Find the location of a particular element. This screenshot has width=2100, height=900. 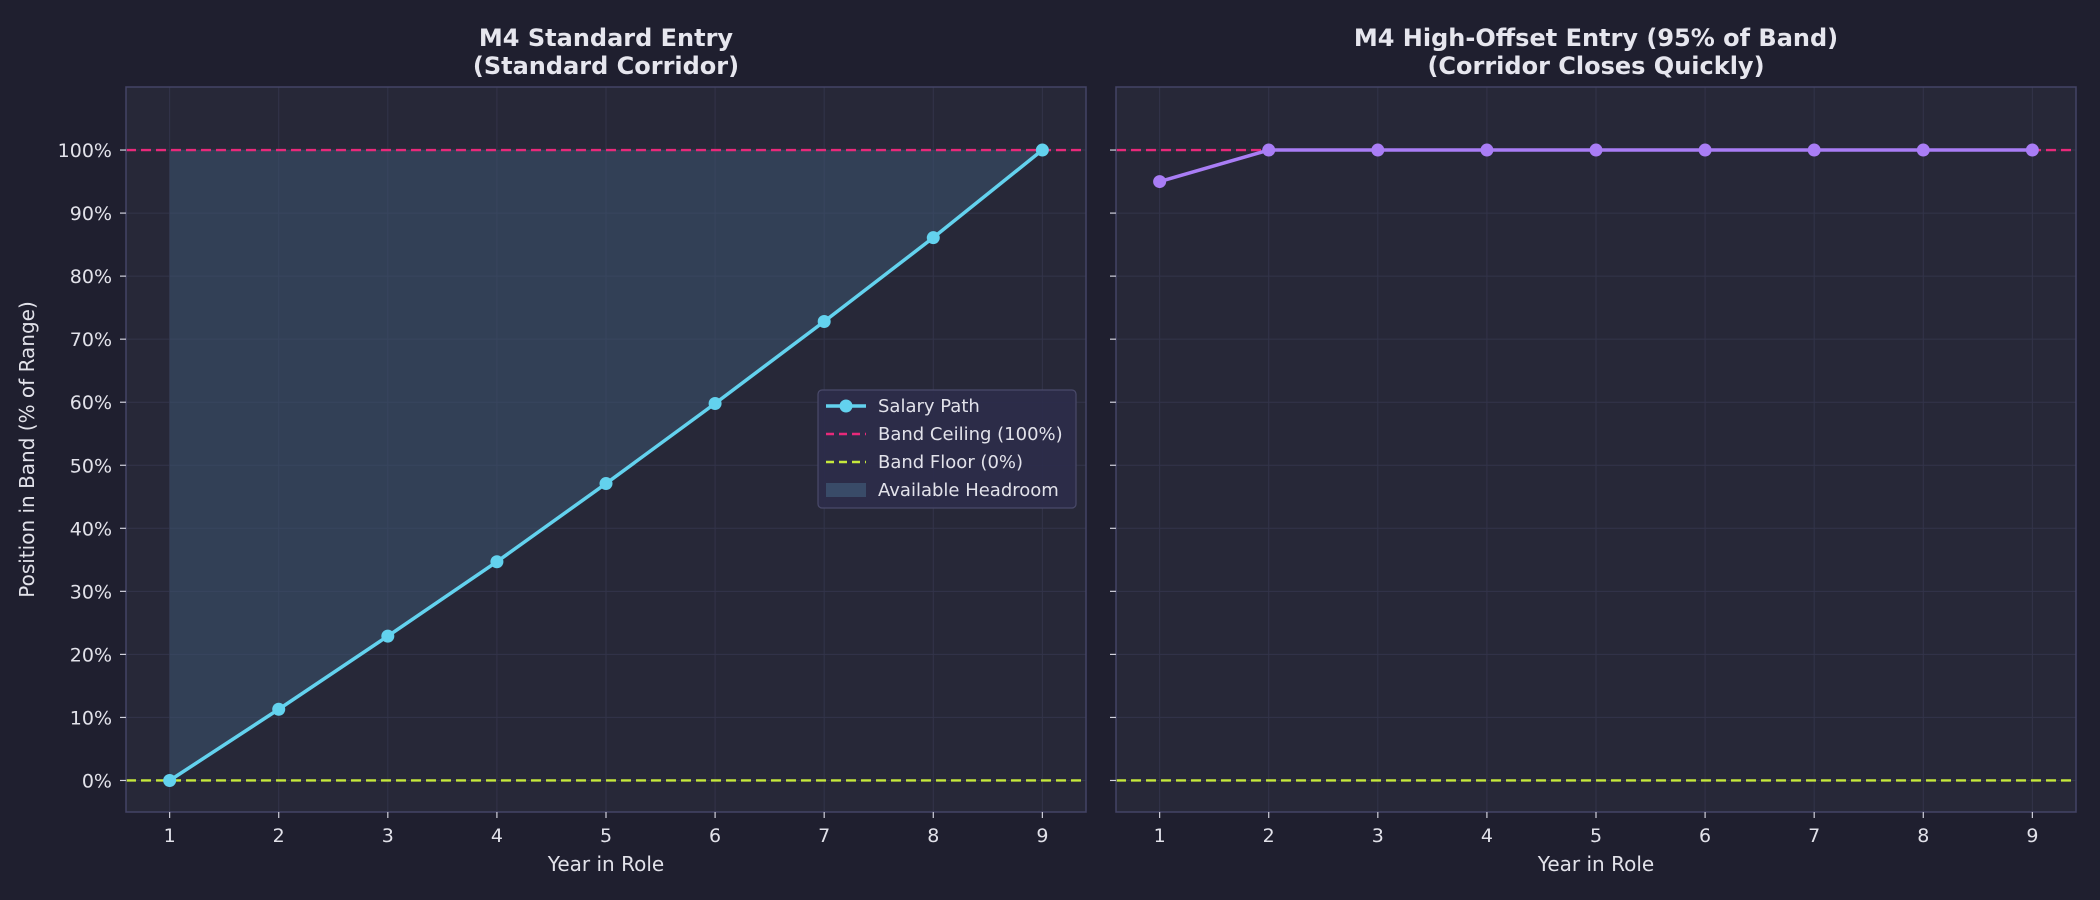

left-x-tick-label-1: 2 is located at coordinates (279, 836).